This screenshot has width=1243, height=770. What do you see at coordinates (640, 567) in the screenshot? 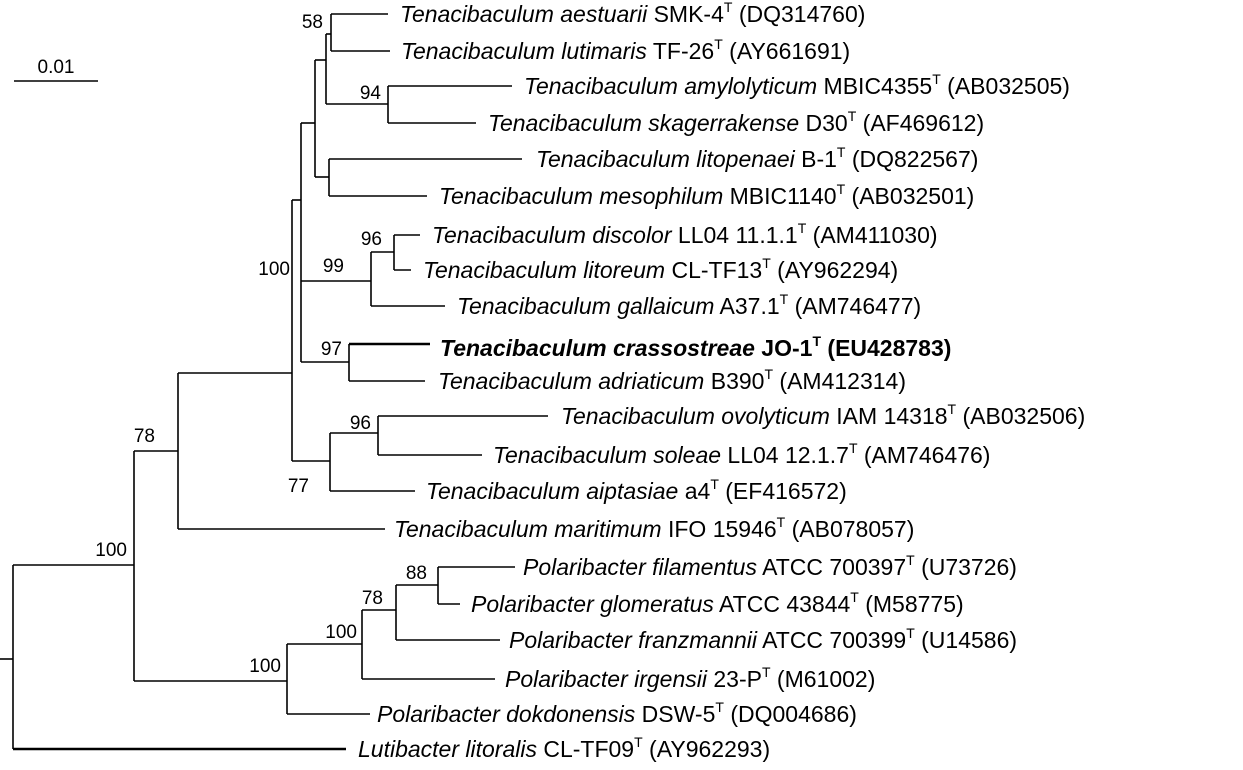
I see `taxon-name: Polaribacter filamentus` at bounding box center [640, 567].